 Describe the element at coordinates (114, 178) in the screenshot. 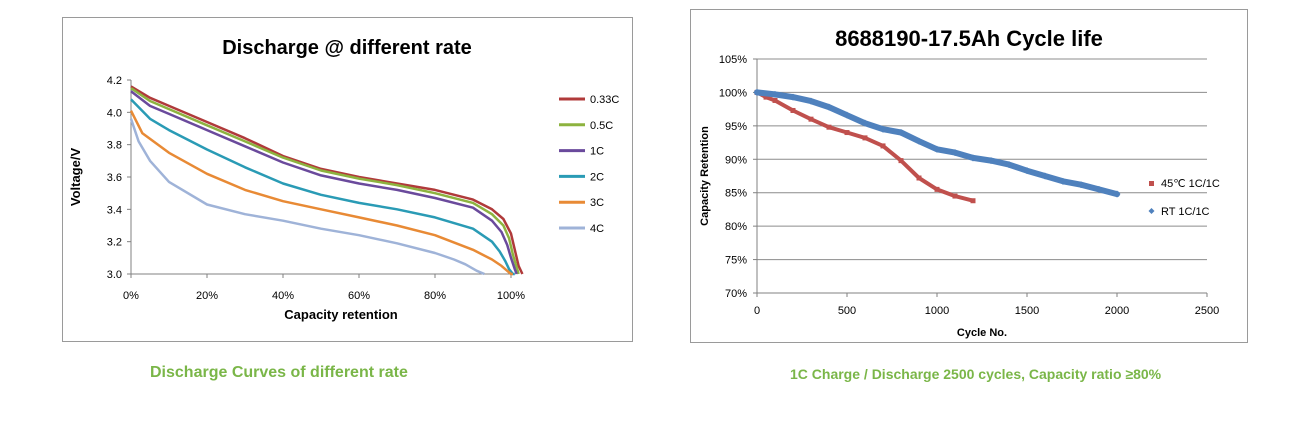

I see `y-tick-label: 3.6` at that location.